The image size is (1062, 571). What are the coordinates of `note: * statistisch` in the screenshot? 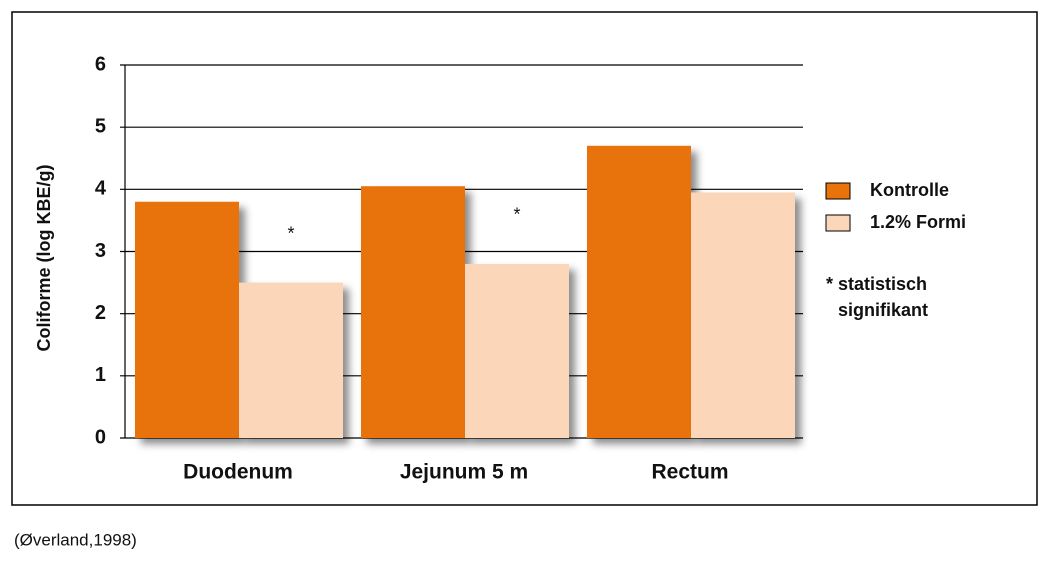 It's located at (876, 284).